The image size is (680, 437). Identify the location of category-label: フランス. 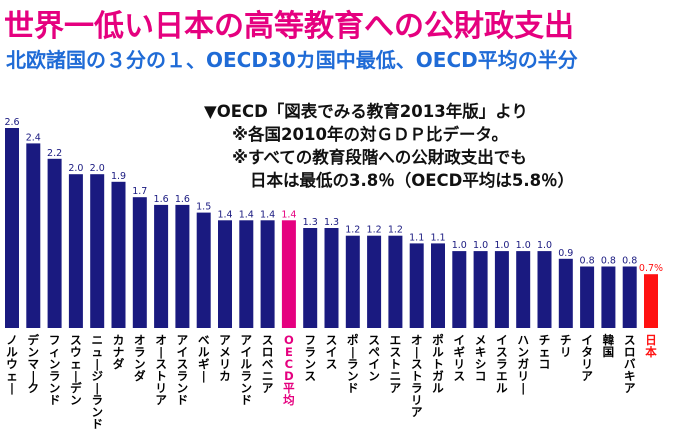
(310, 358).